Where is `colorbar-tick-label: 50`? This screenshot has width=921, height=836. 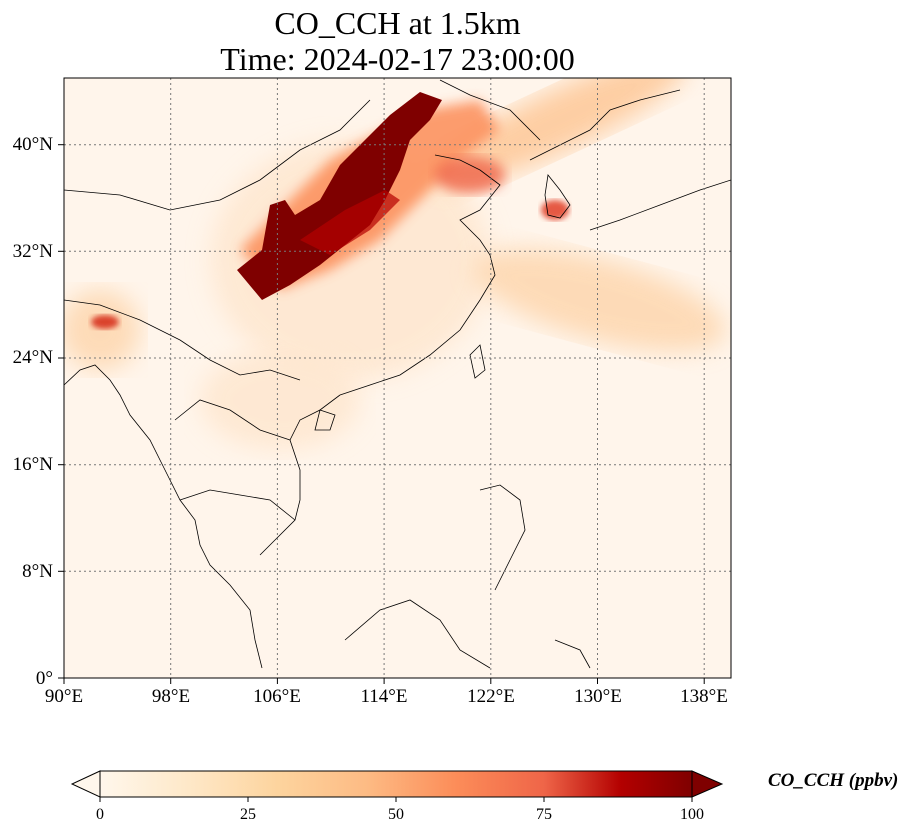 colorbar-tick-label: 50 is located at coordinates (396, 814).